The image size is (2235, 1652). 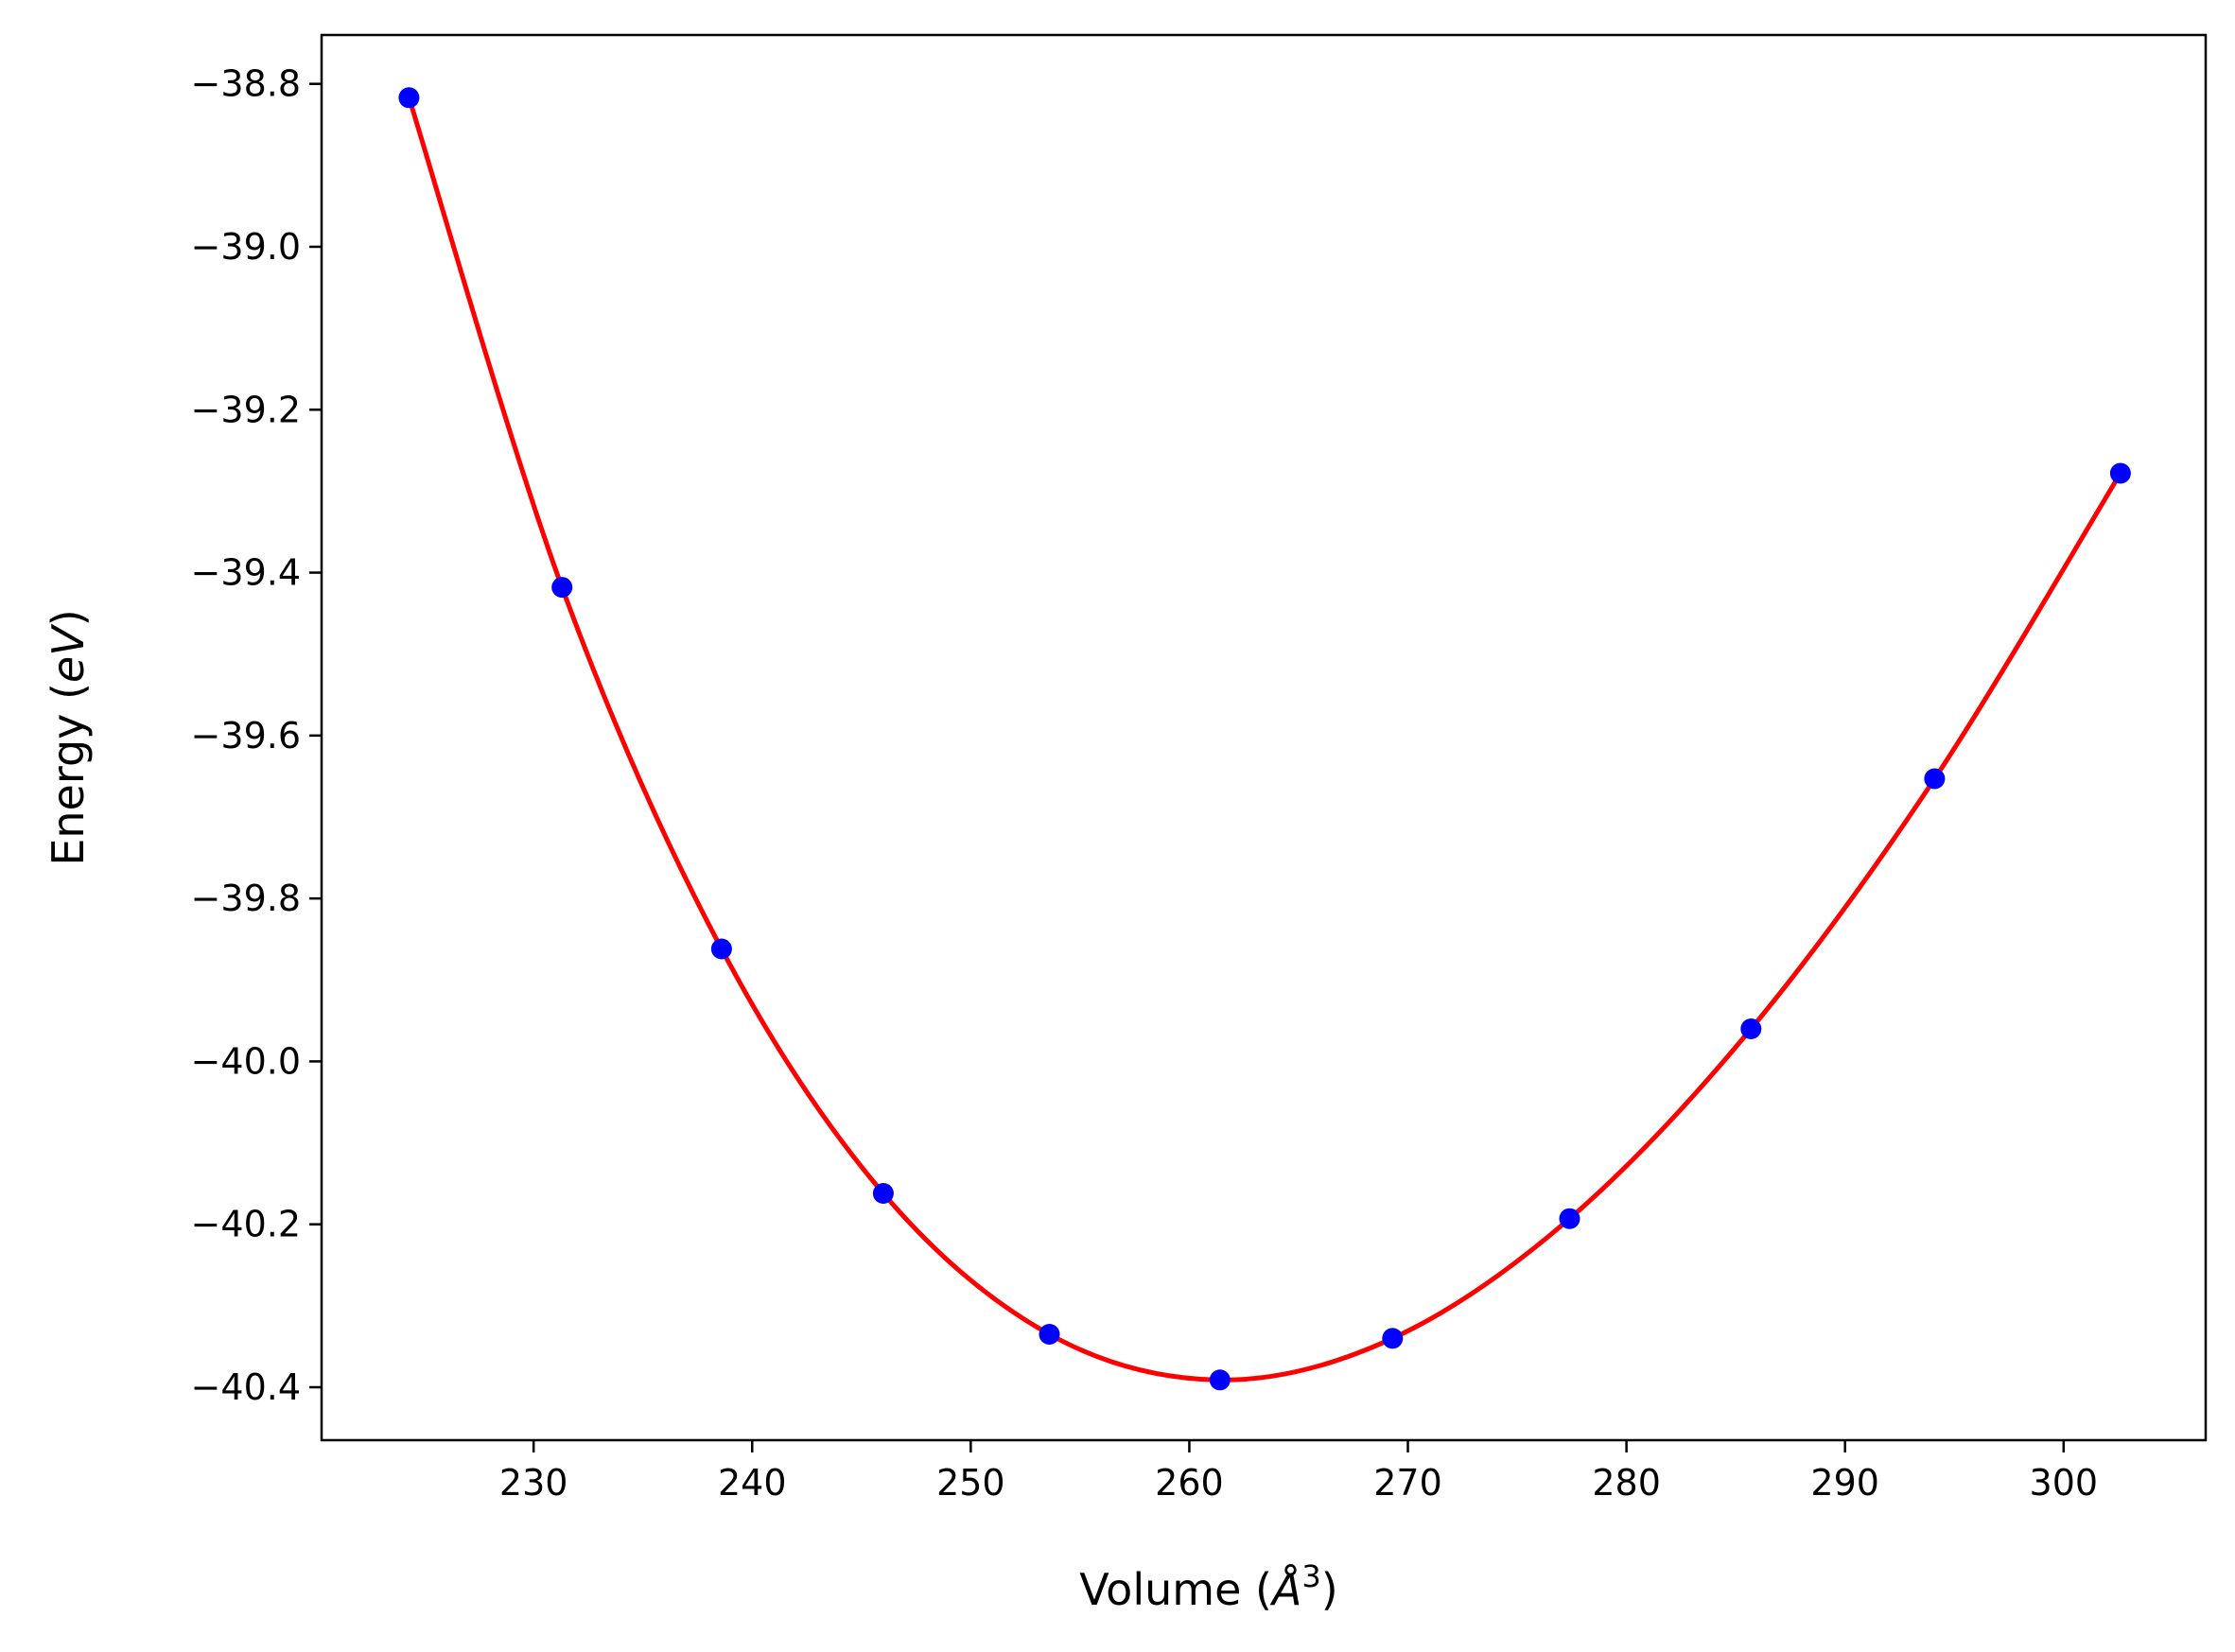 I want to click on x-tick-label: 270, so click(x=1407, y=1483).